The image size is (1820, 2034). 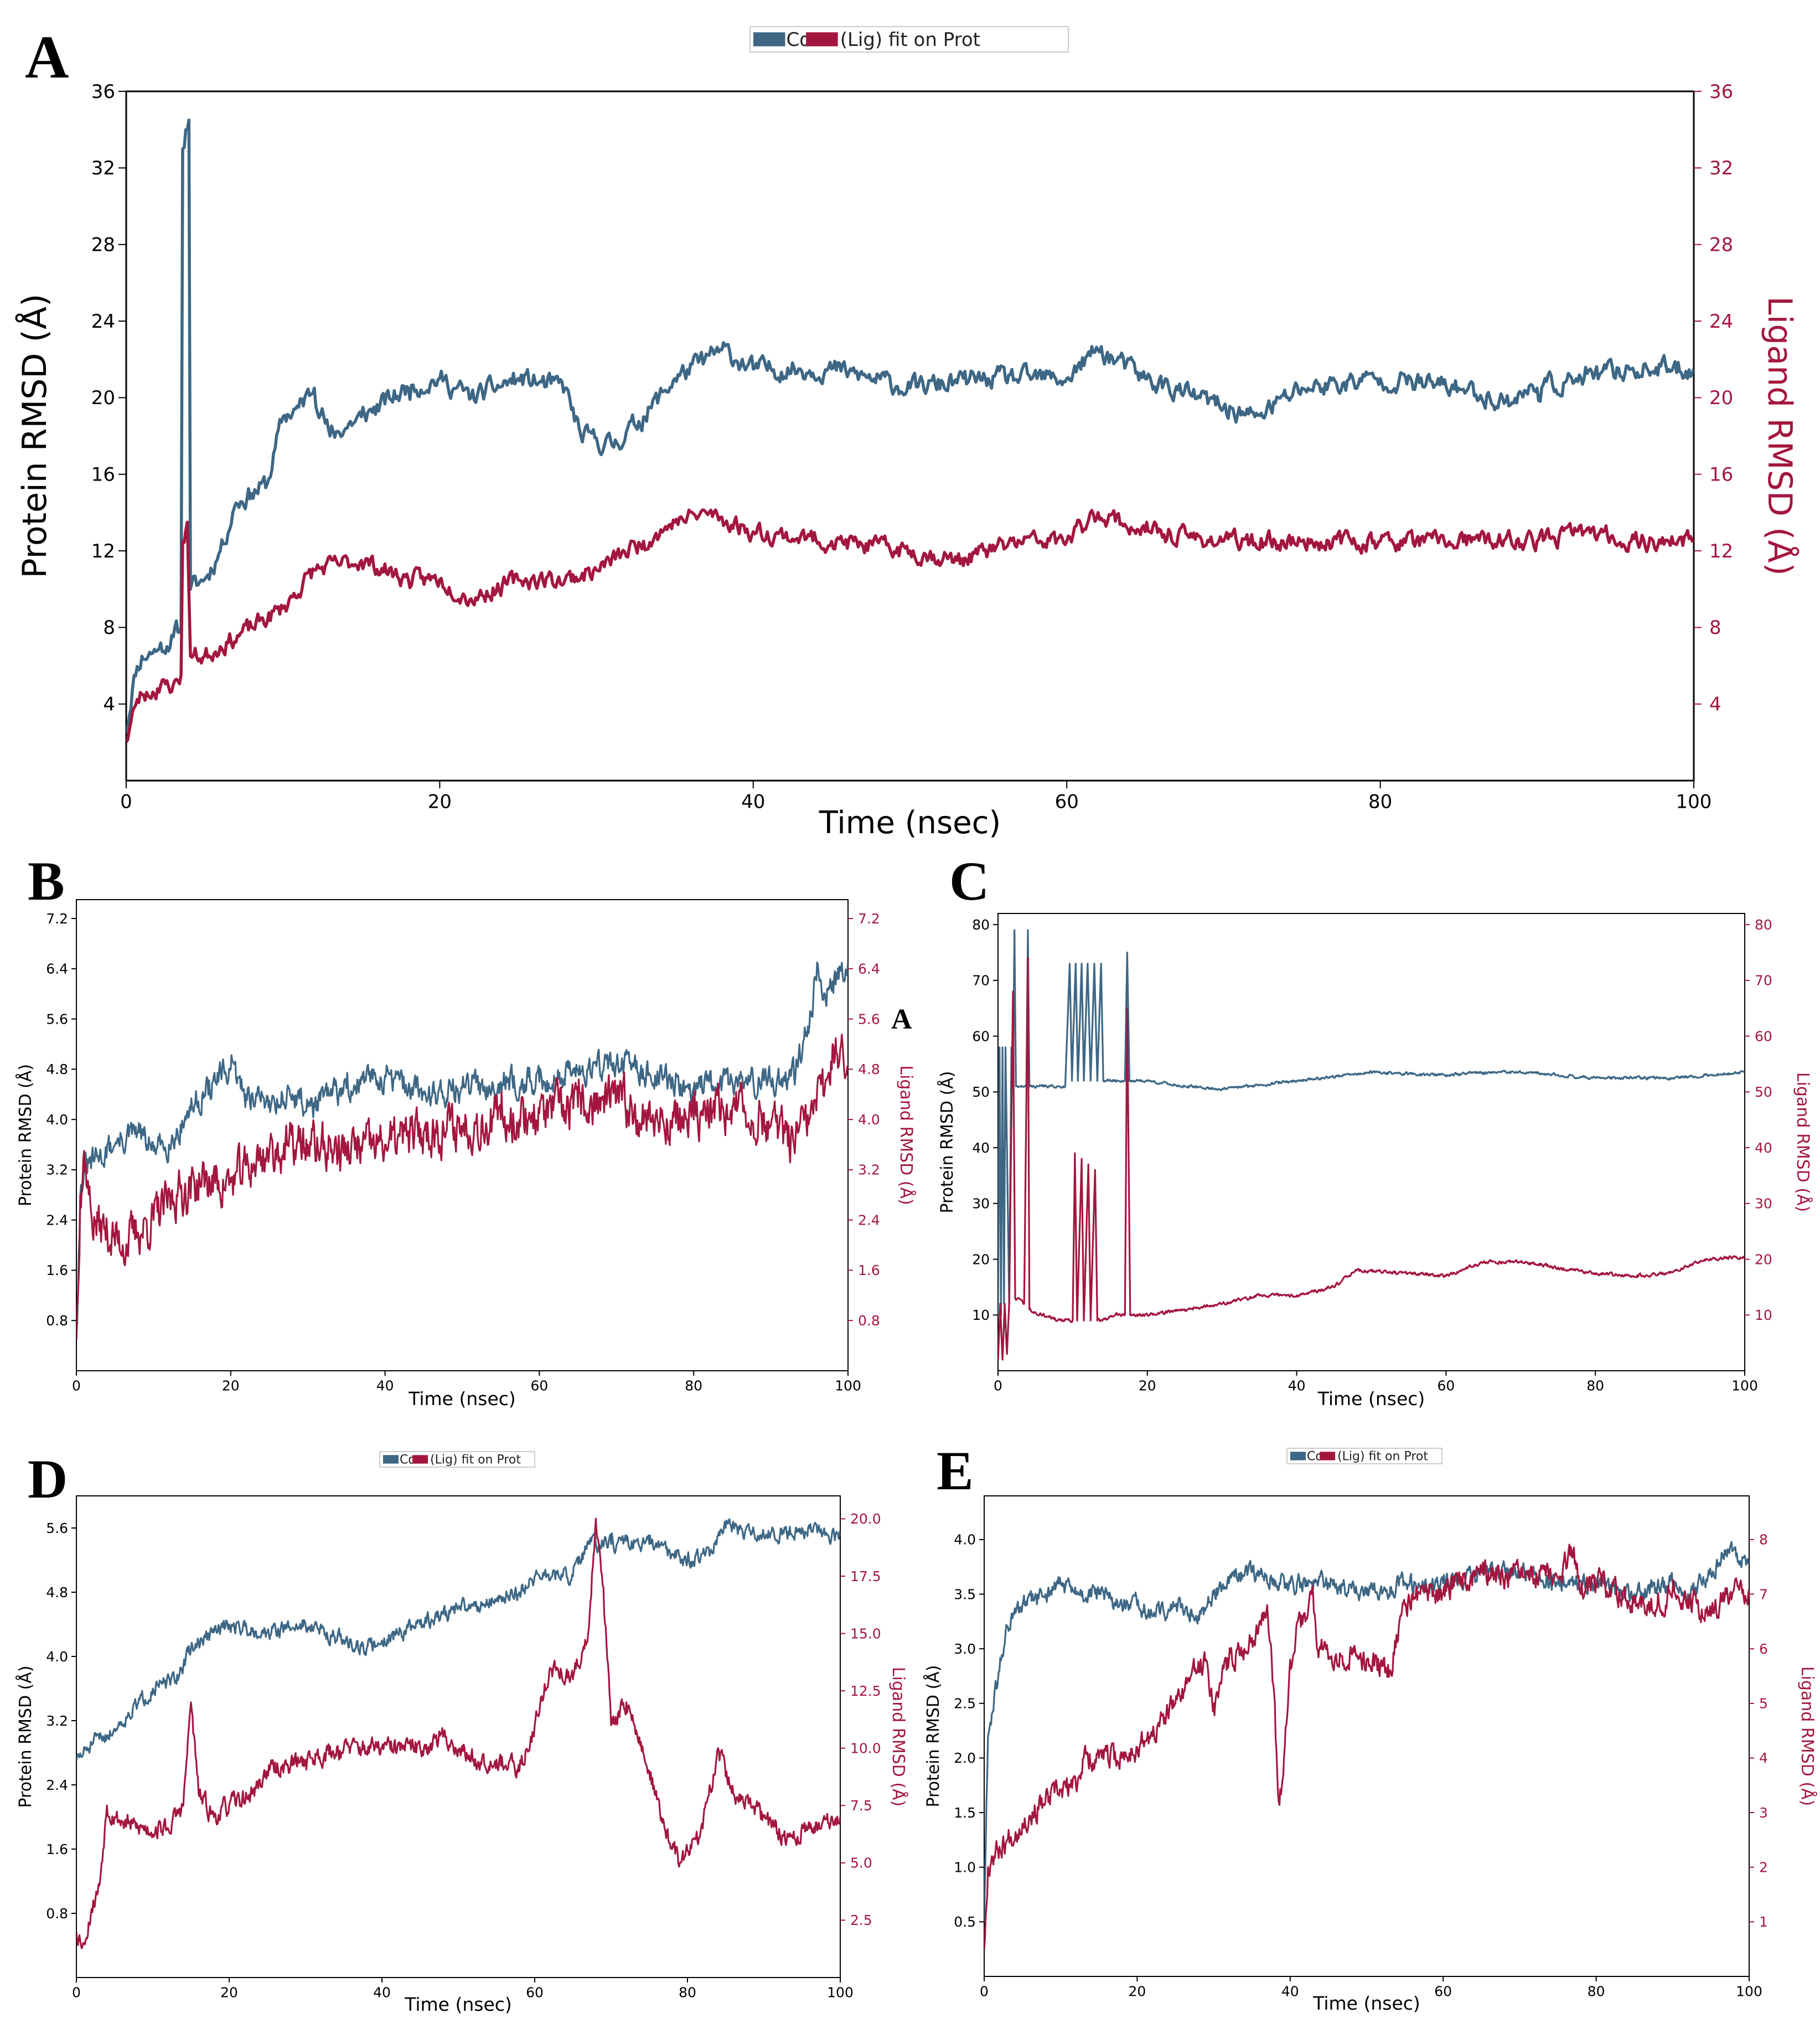 What do you see at coordinates (103, 322) in the screenshot?
I see `y-left-tick-label: 24` at bounding box center [103, 322].